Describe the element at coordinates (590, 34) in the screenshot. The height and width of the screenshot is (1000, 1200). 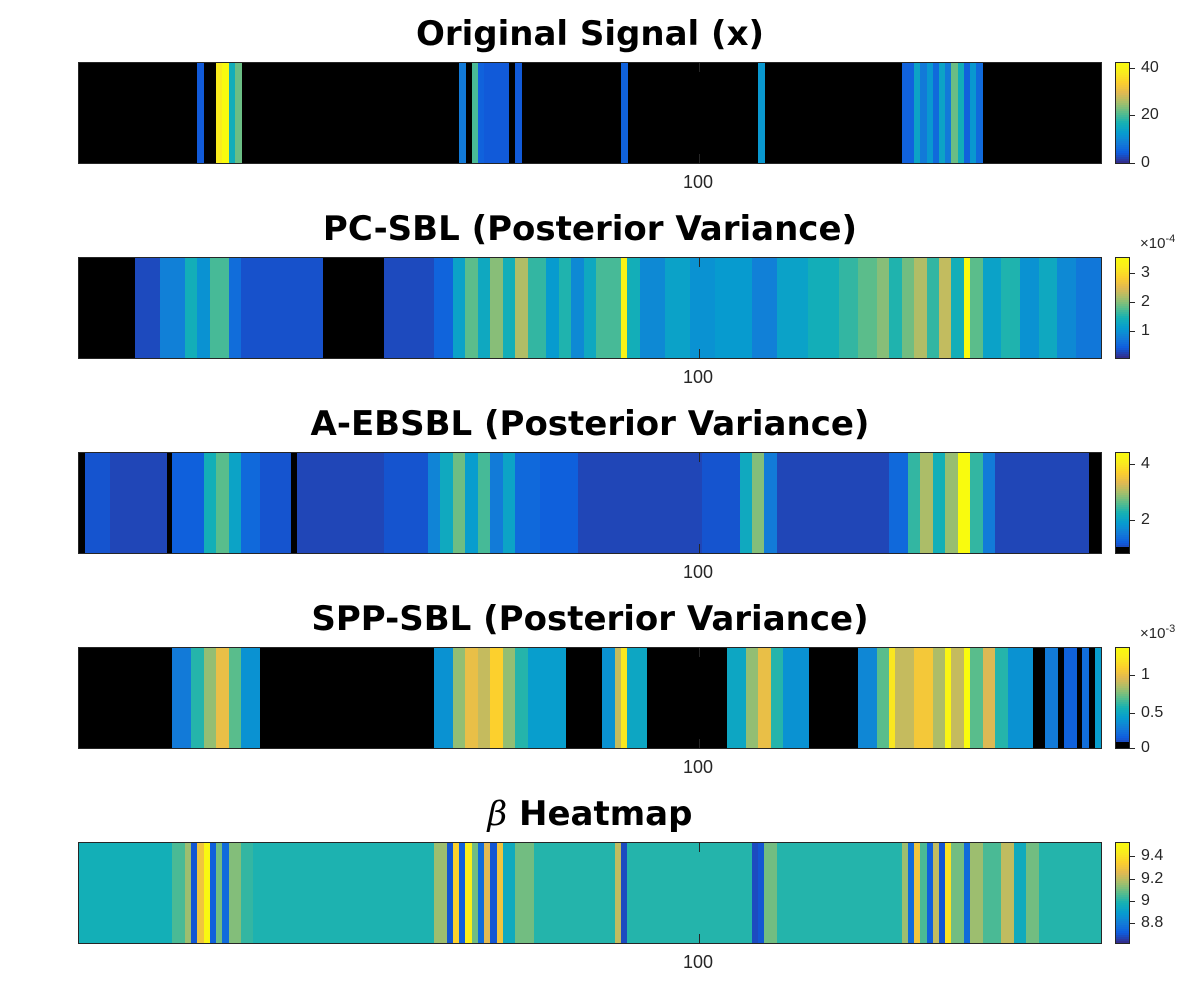
I see `chart-title: Original Signal (x)` at that location.